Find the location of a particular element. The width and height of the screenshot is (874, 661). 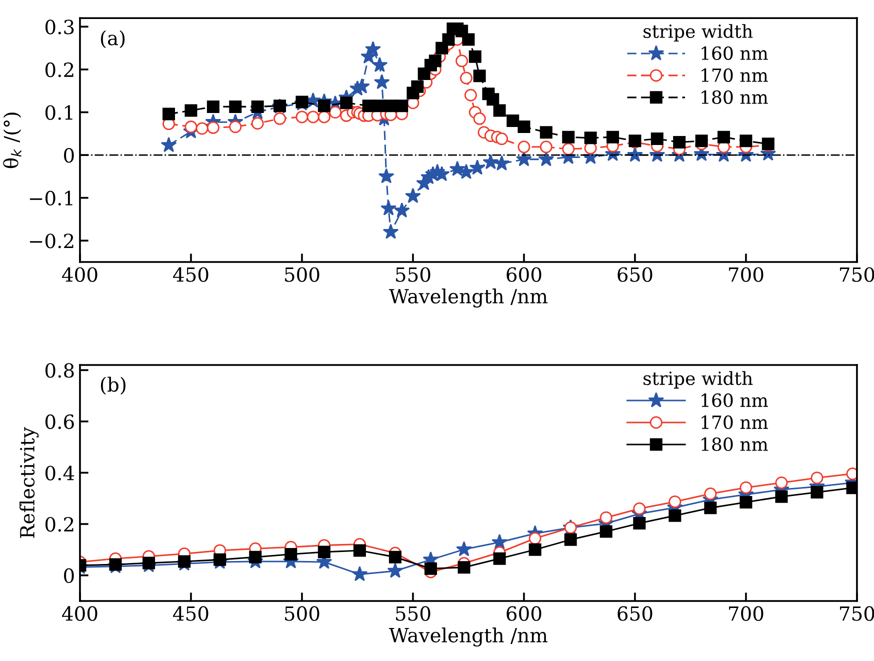

y-tick-label: 0.4 is located at coordinates (59, 473).